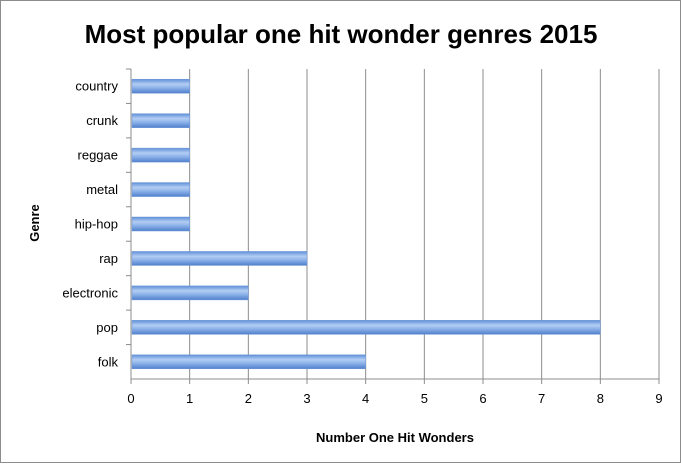  I want to click on bar-folk, so click(248, 362).